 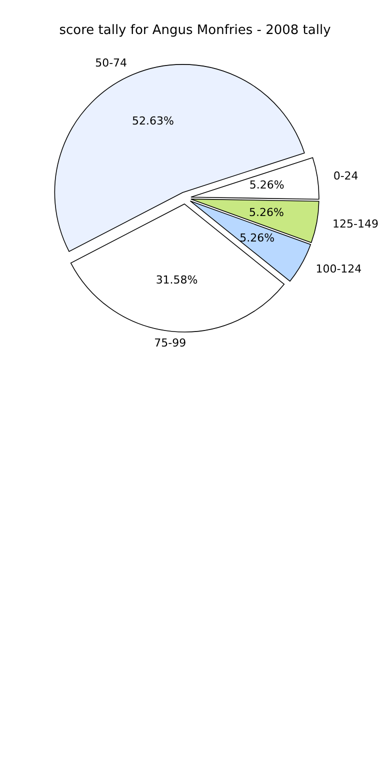 What do you see at coordinates (170, 343) in the screenshot?
I see `slice-label: 75-99` at bounding box center [170, 343].